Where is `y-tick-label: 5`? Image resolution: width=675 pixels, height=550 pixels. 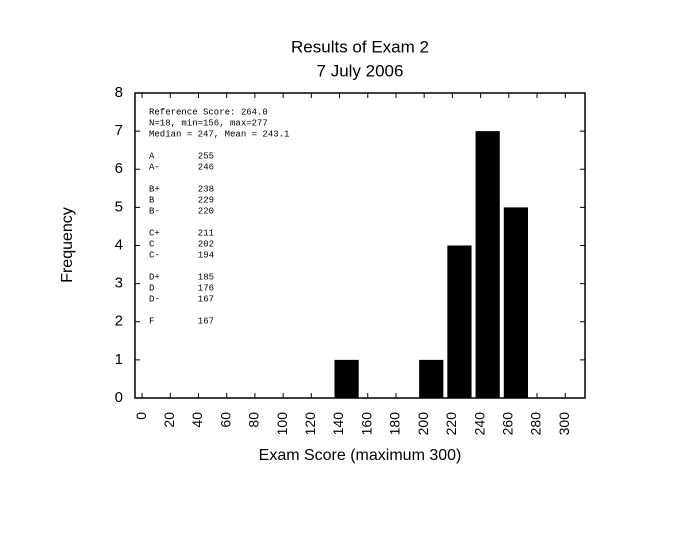
y-tick-label: 5 is located at coordinates (119, 206).